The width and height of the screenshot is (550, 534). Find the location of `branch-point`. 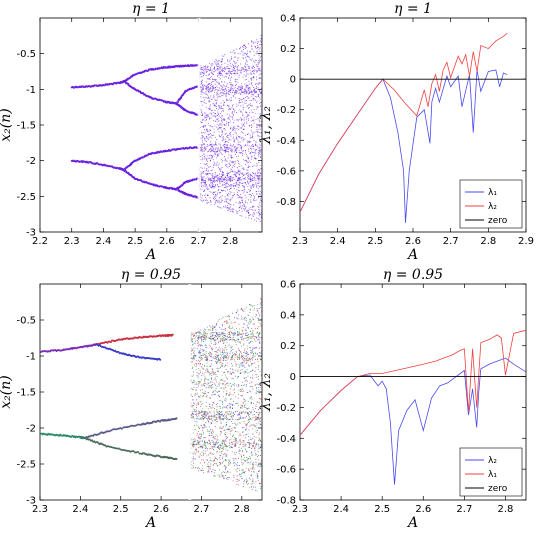

branch-point is located at coordinates (127, 450).